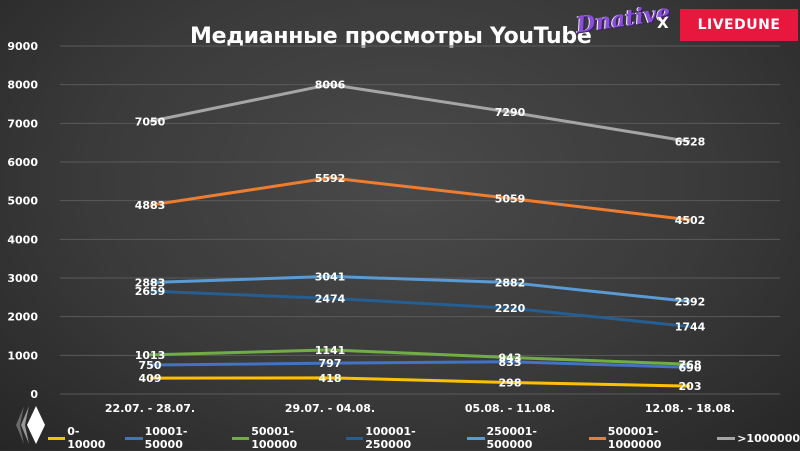 The image size is (800, 451). Describe the element at coordinates (22, 220) in the screenshot. I see `y-axis: 0 1000 2000 3000 4000 5000 6000 7000 8000 9000` at that location.